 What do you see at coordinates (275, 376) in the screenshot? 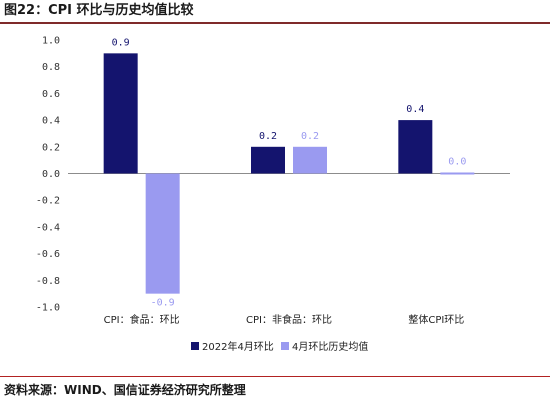
I see `source-rule` at bounding box center [275, 376].